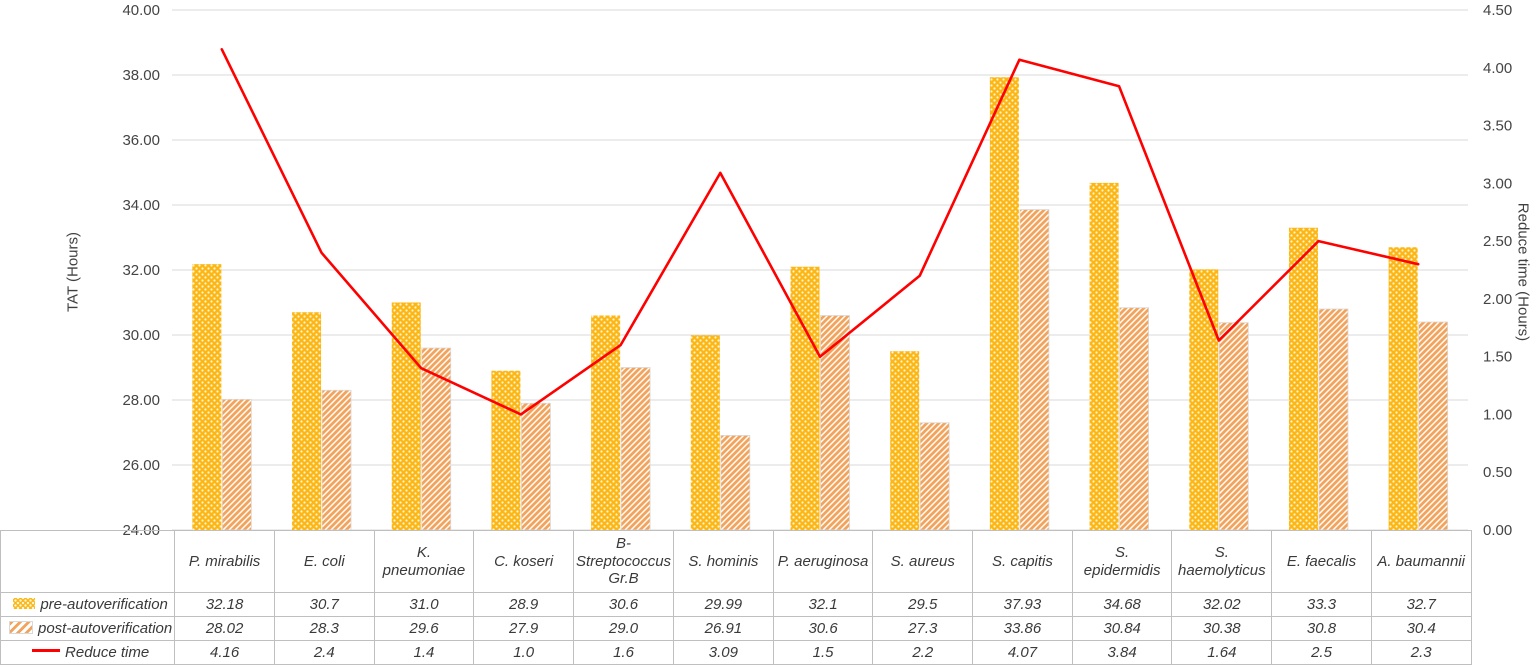  Describe the element at coordinates (1122, 652) in the screenshot. I see `value-cell: 3.84` at that location.